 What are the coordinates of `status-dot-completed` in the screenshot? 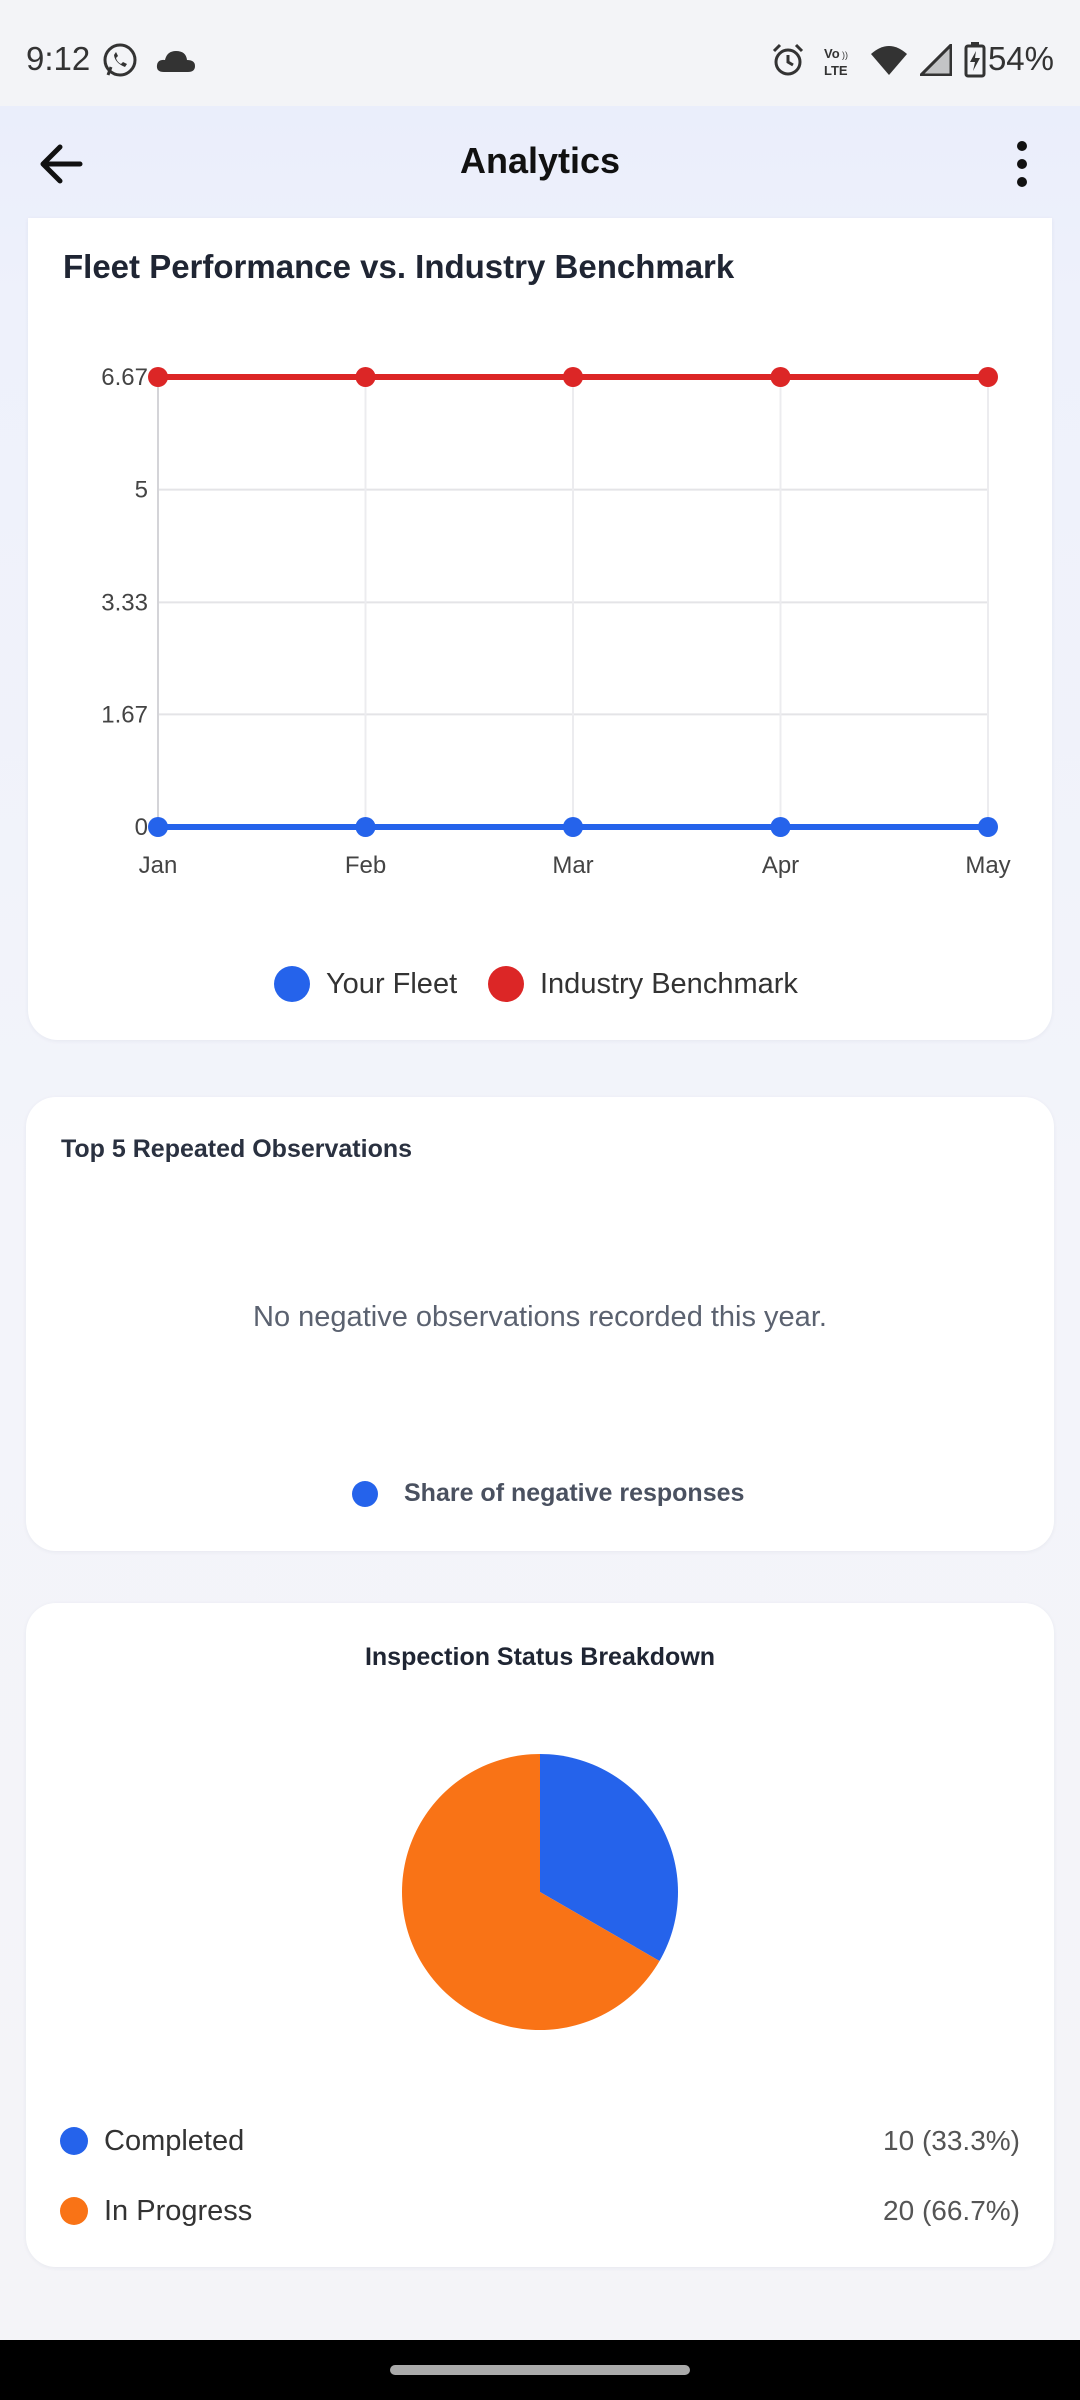 It's located at (74, 2141).